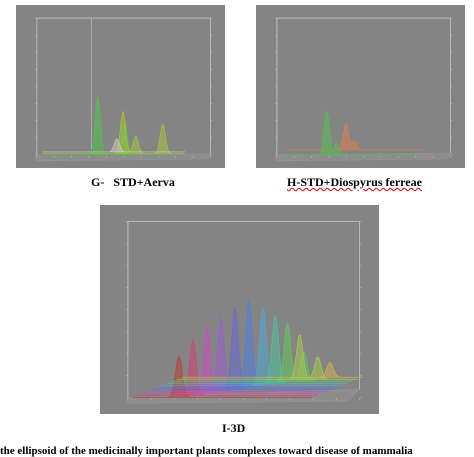 The width and height of the screenshot is (474, 457). What do you see at coordinates (144, 182) in the screenshot?
I see `caption-g-main: STD+Aerva` at bounding box center [144, 182].